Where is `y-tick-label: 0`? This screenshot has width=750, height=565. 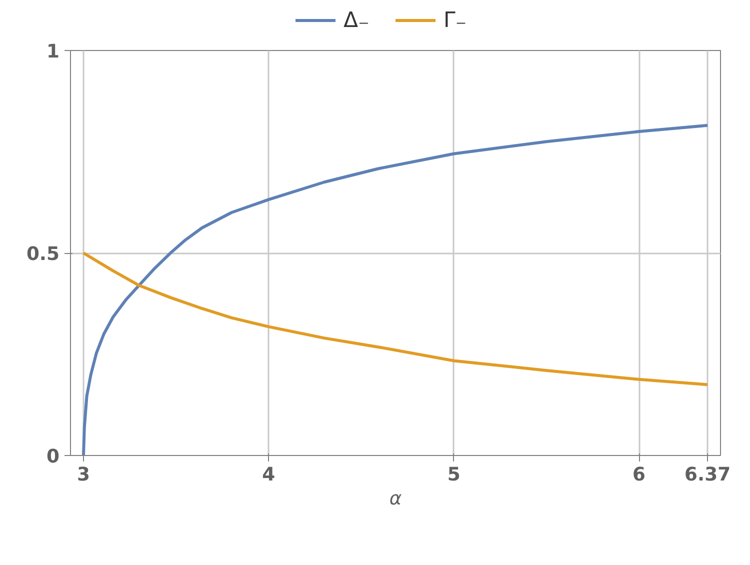 y-tick-label: 0 is located at coordinates (53, 457).